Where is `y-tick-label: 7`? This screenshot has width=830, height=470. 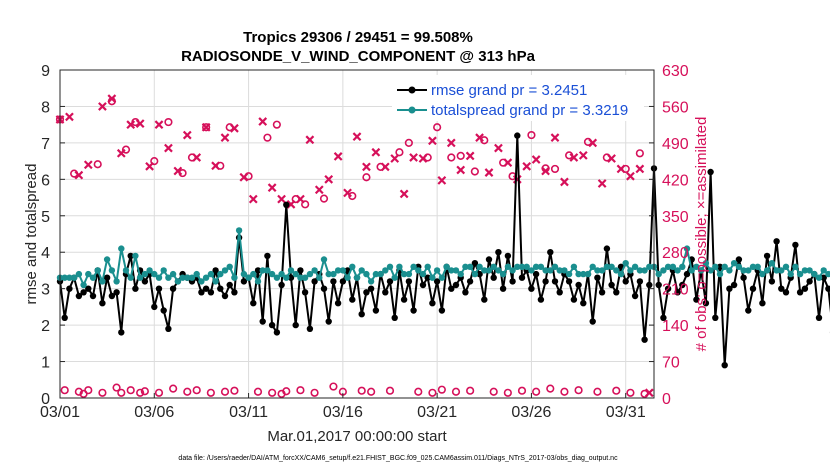 y-tick-label: 7 is located at coordinates (45, 144).